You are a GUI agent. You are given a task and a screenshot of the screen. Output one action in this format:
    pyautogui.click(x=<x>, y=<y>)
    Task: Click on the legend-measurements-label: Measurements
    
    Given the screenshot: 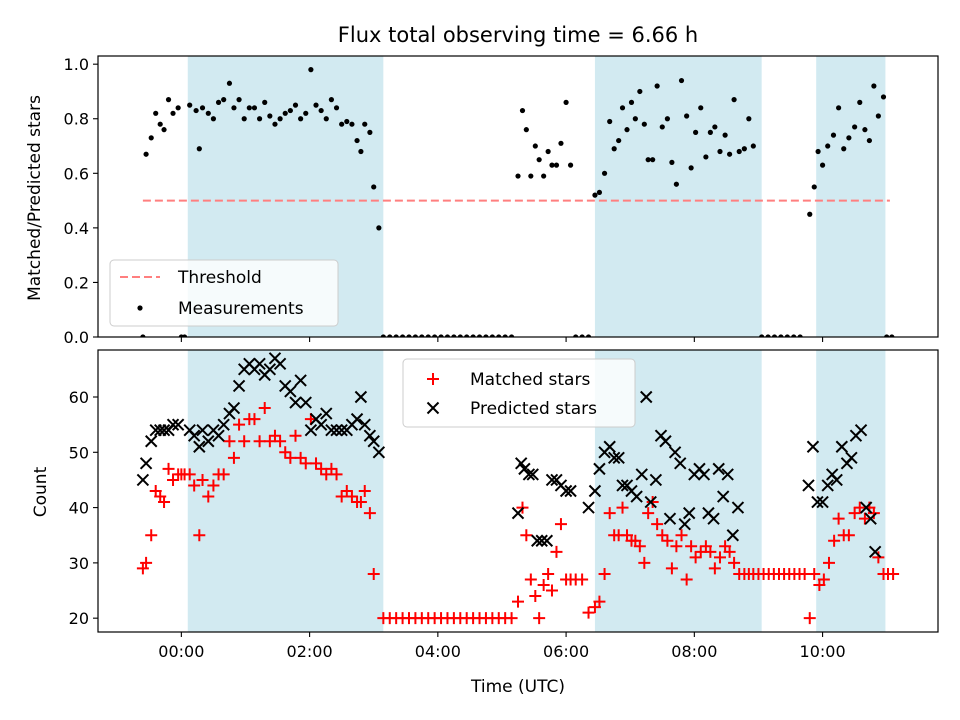 What is the action you would take?
    pyautogui.click(x=241, y=309)
    